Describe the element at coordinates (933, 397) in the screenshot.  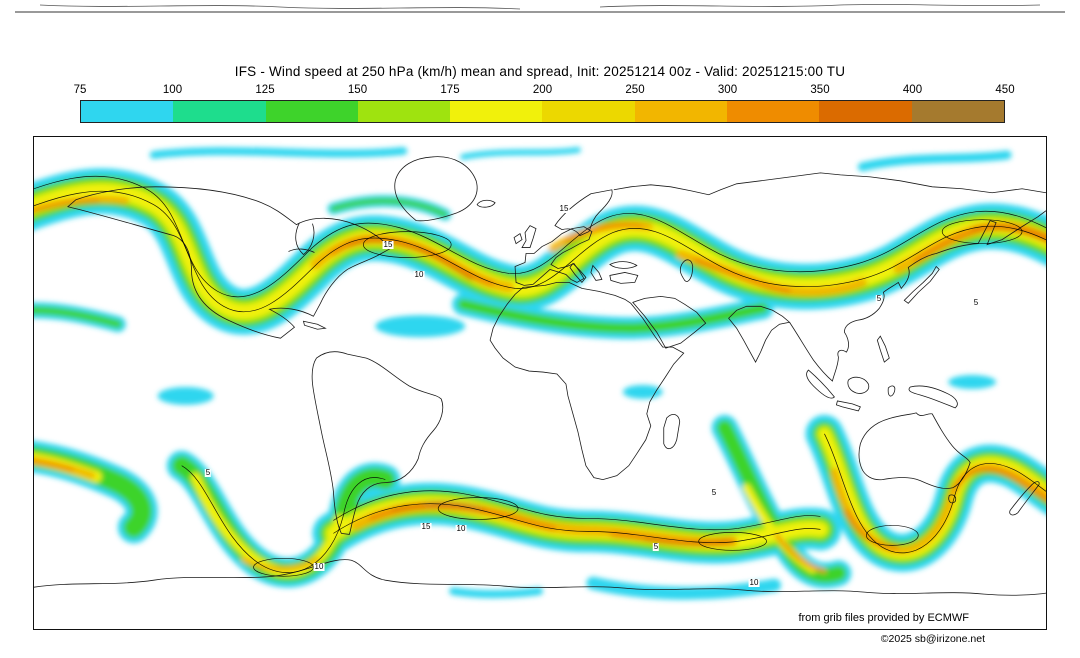
I see `coast-new-guinea` at that location.